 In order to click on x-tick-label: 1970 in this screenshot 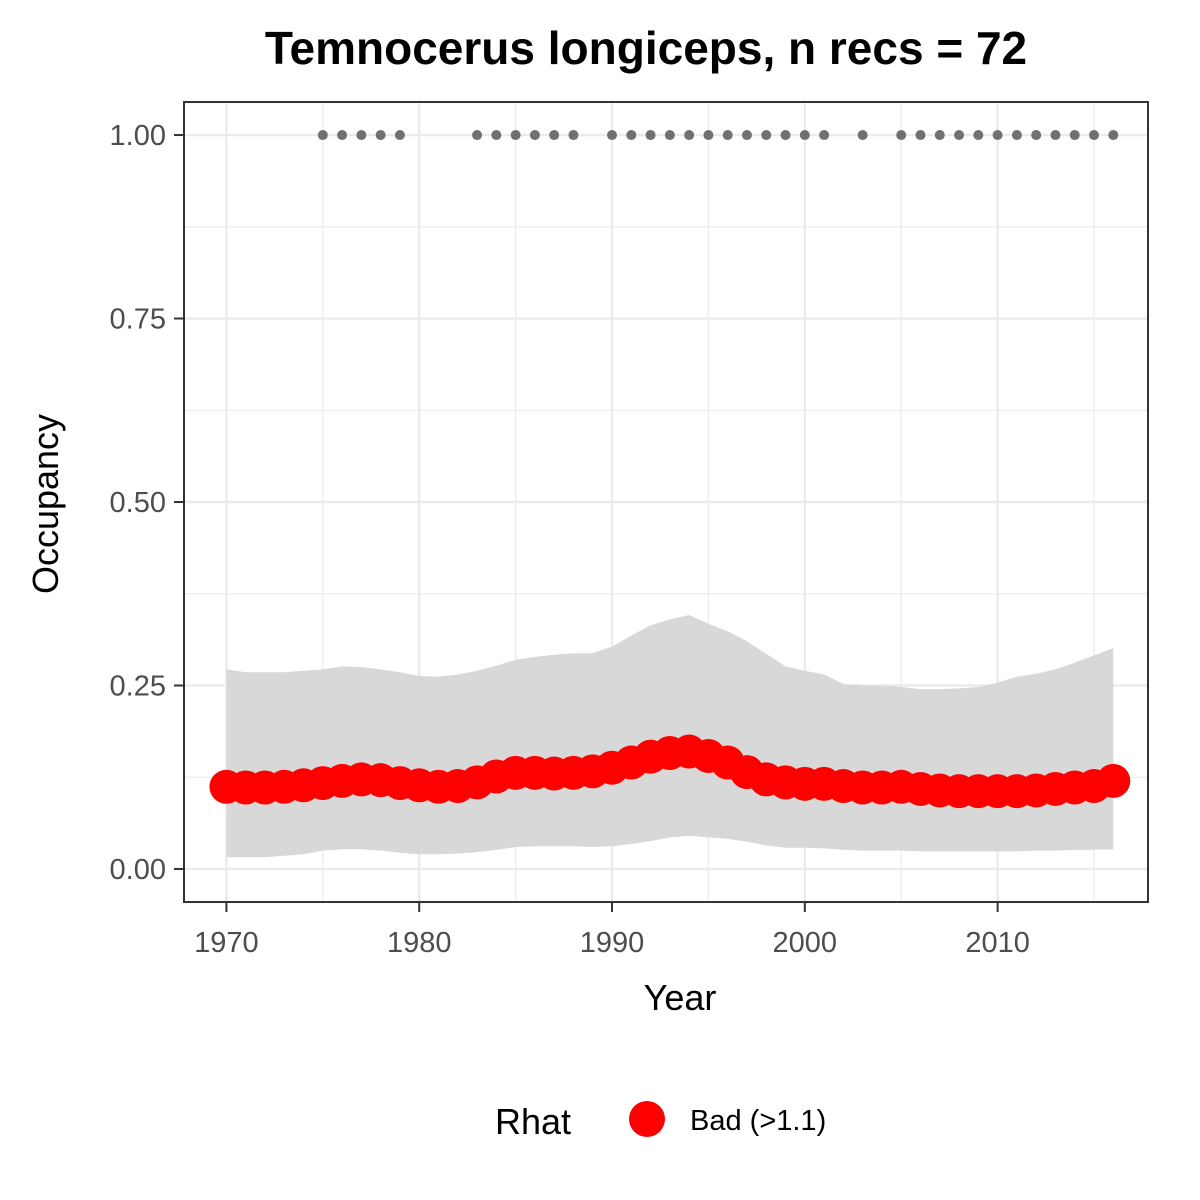, I will do `click(226, 943)`.